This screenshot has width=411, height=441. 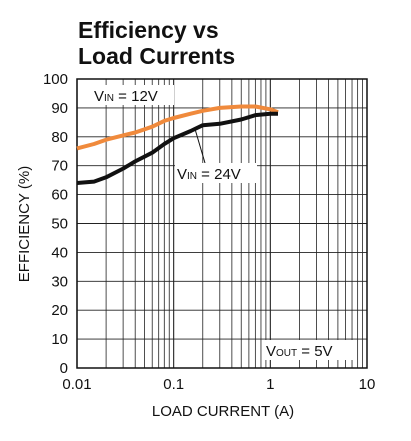 I want to click on vin24-label-sub: IN, so click(x=192, y=176).